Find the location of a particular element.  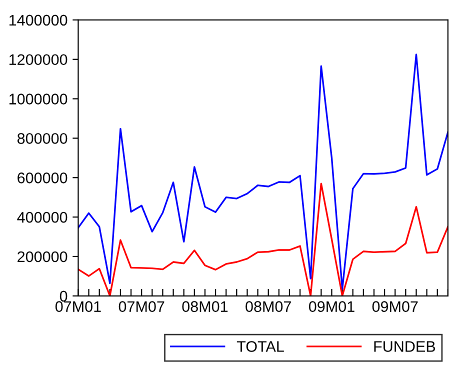

y-tick-label: 1200000 is located at coordinates (38, 60).